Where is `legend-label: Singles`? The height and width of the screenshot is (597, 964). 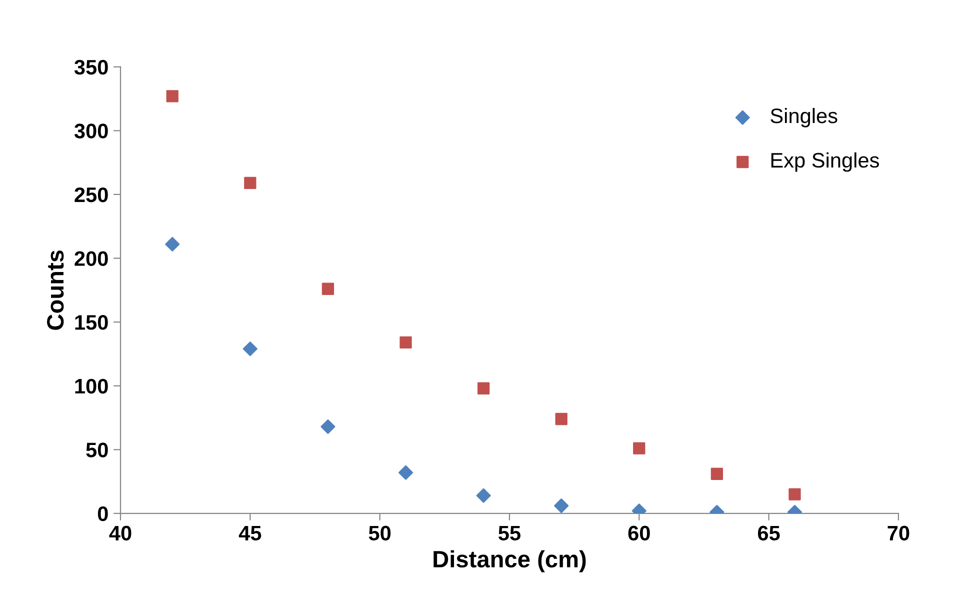 legend-label: Singles is located at coordinates (804, 118).